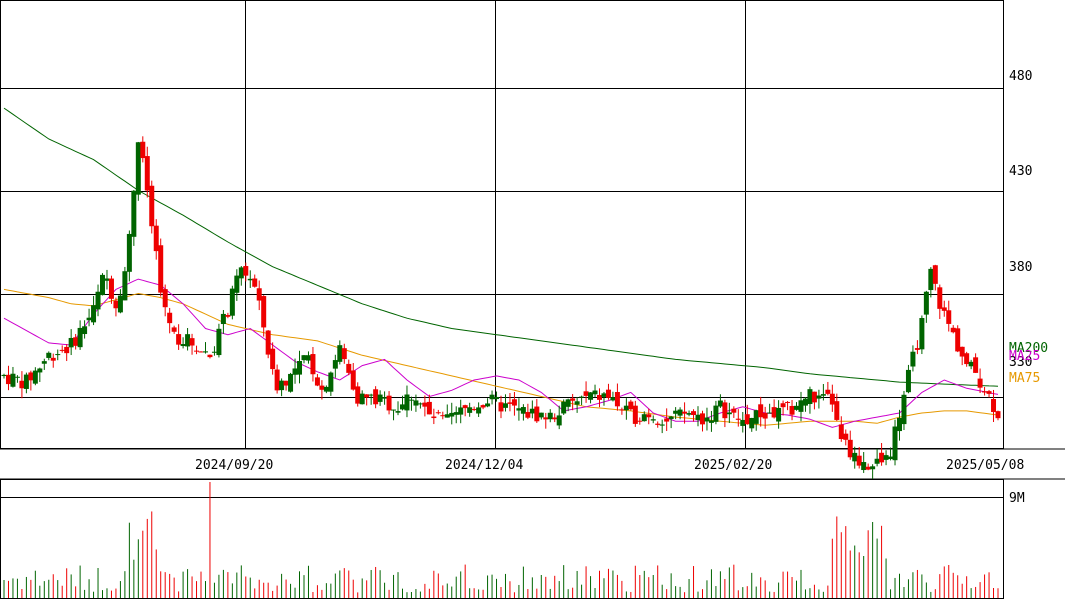 Image resolution: width=1065 pixels, height=600 pixels. What do you see at coordinates (1020, 171) in the screenshot?
I see `price-tick-1: 430` at bounding box center [1020, 171].